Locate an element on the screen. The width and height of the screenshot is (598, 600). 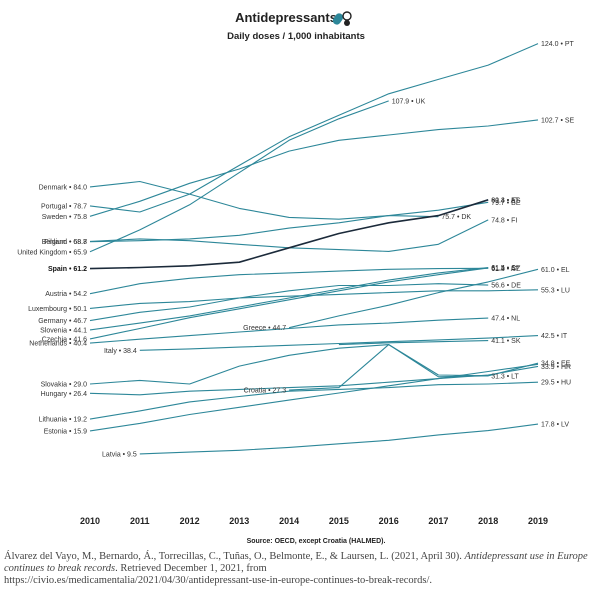
start-label-latvia: Latvia • 9.5 is located at coordinates (119, 454).